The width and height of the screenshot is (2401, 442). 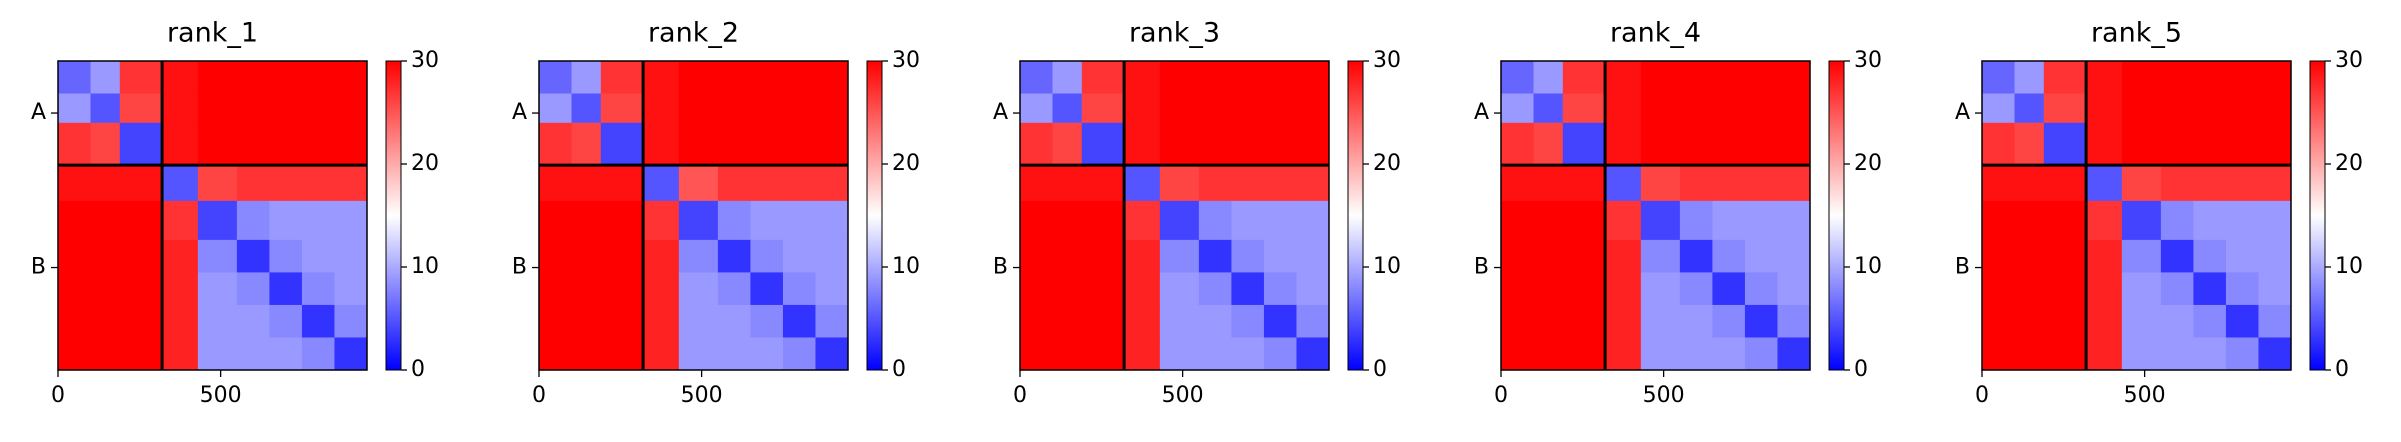 What do you see at coordinates (212, 215) in the screenshot?
I see `plot-frame` at bounding box center [212, 215].